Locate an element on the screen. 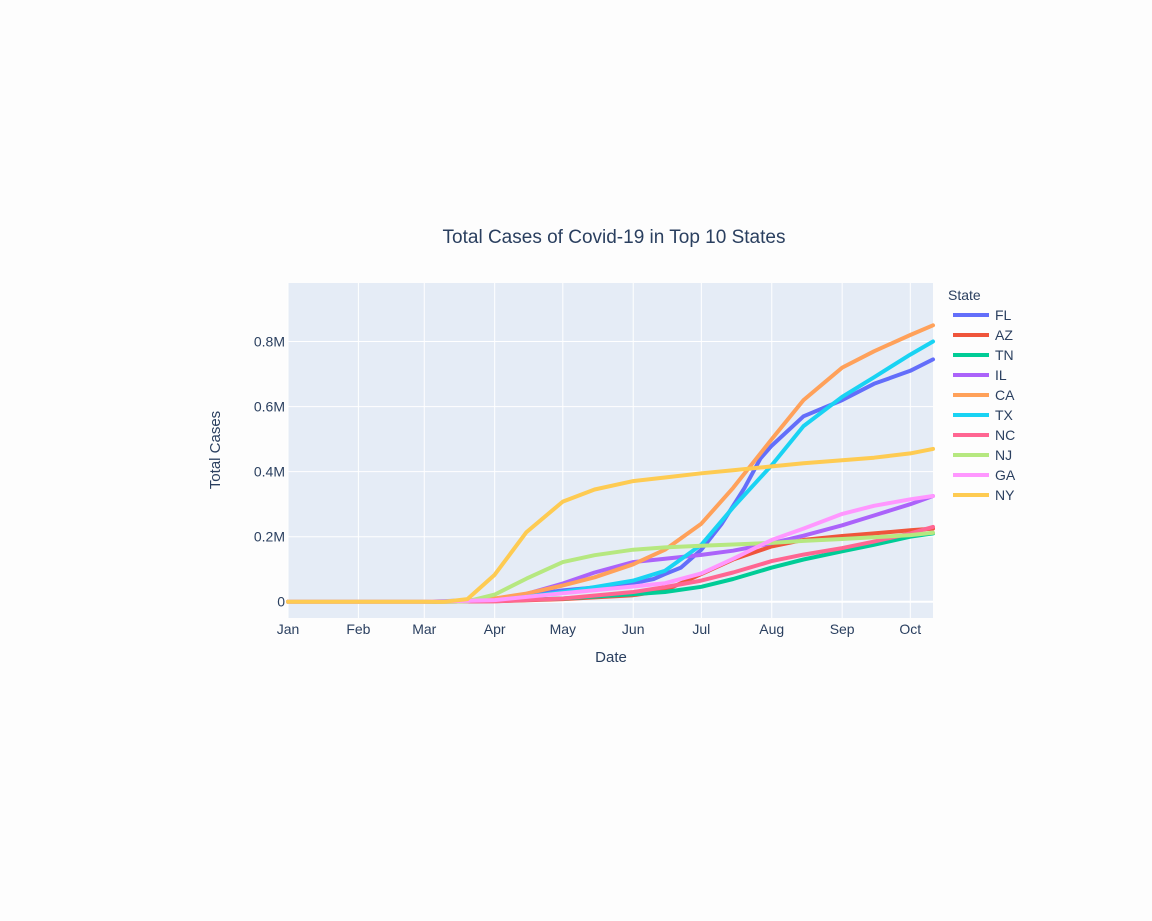 The image size is (1152, 921). legend-label-tx: TX is located at coordinates (1004, 415).